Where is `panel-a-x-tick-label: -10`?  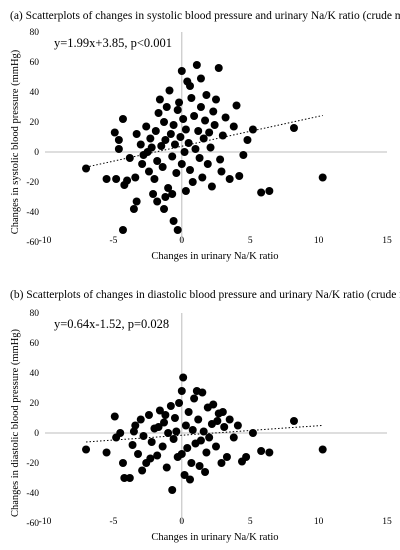
panel-a-x-tick-label: -10 is located at coordinates (45, 241).